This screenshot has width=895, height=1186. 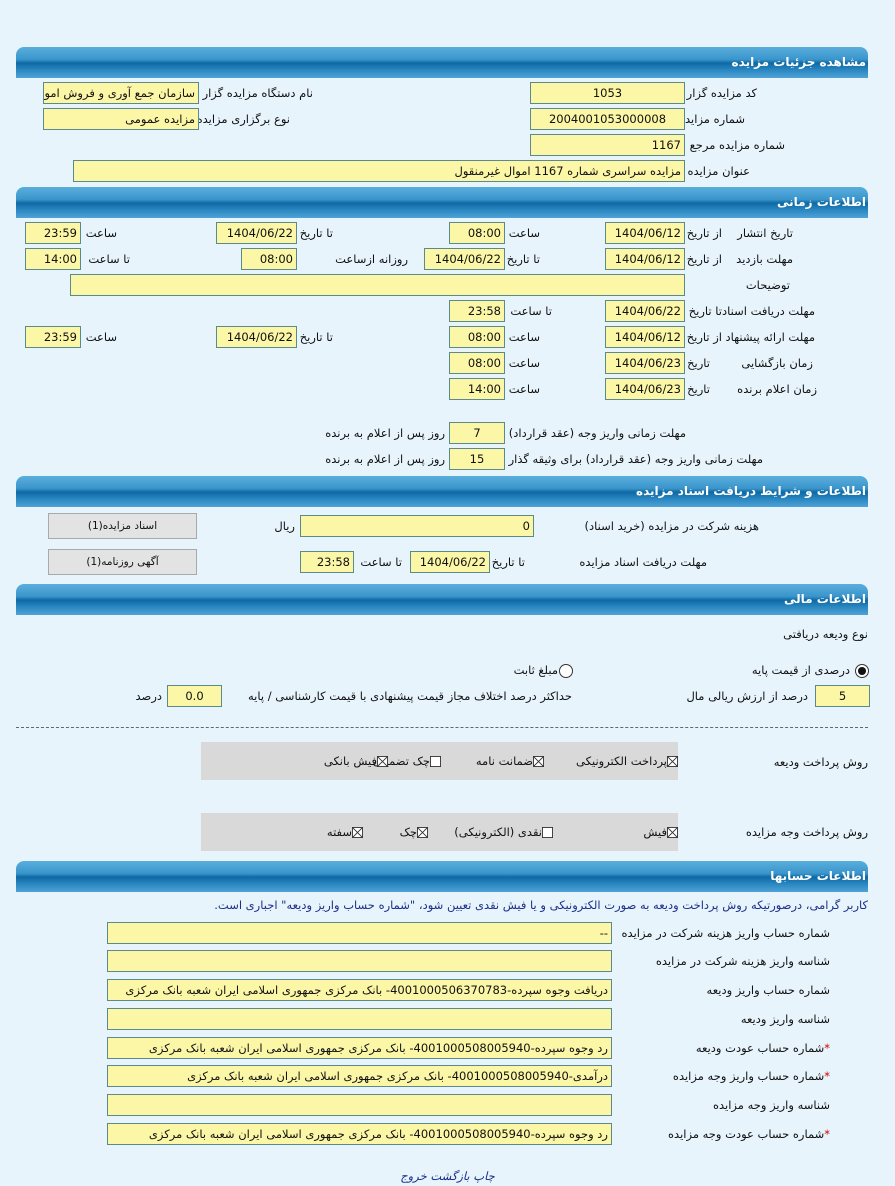 I want to click on deposit-methods-label: روش پرداخت ودیعه, so click(x=820, y=762).